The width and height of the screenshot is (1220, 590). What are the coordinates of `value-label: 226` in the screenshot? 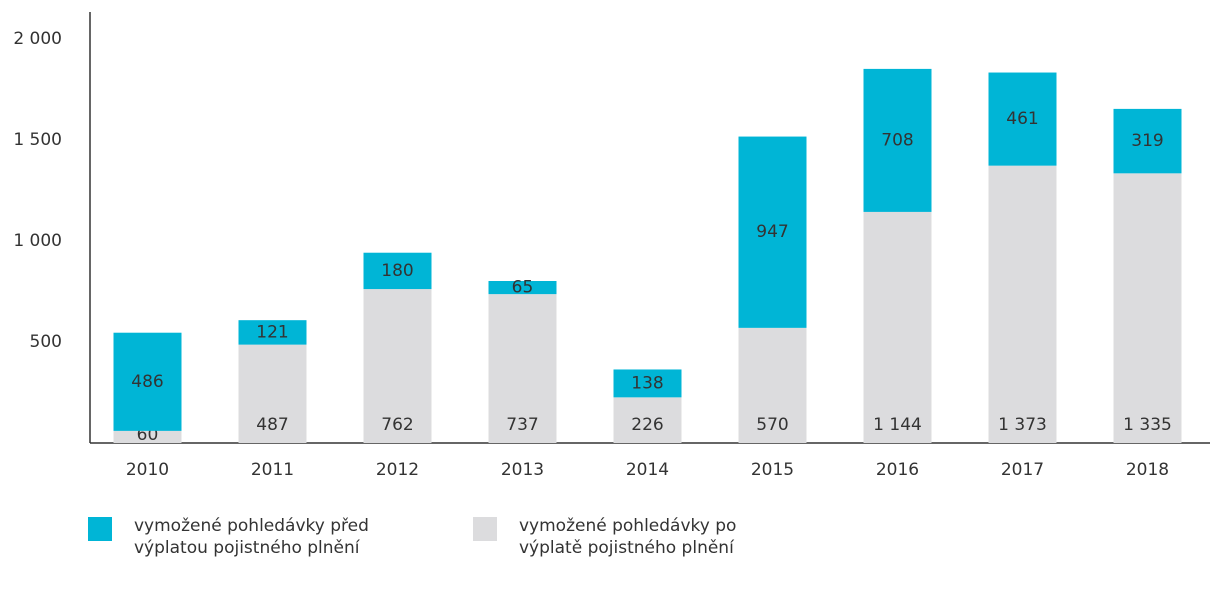 It's located at (647, 425).